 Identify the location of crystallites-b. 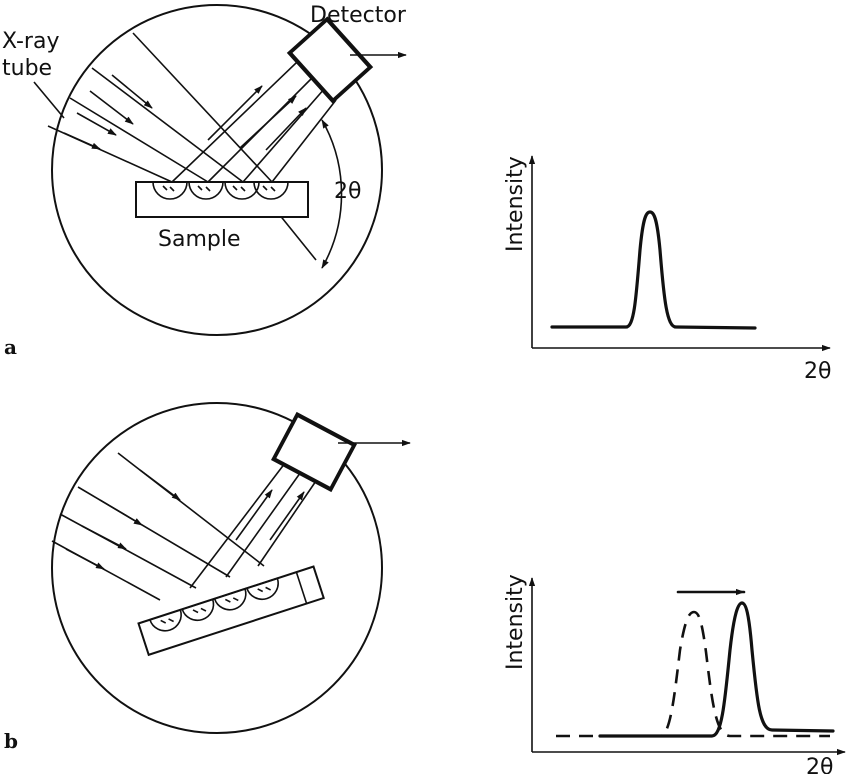
(213, 604).